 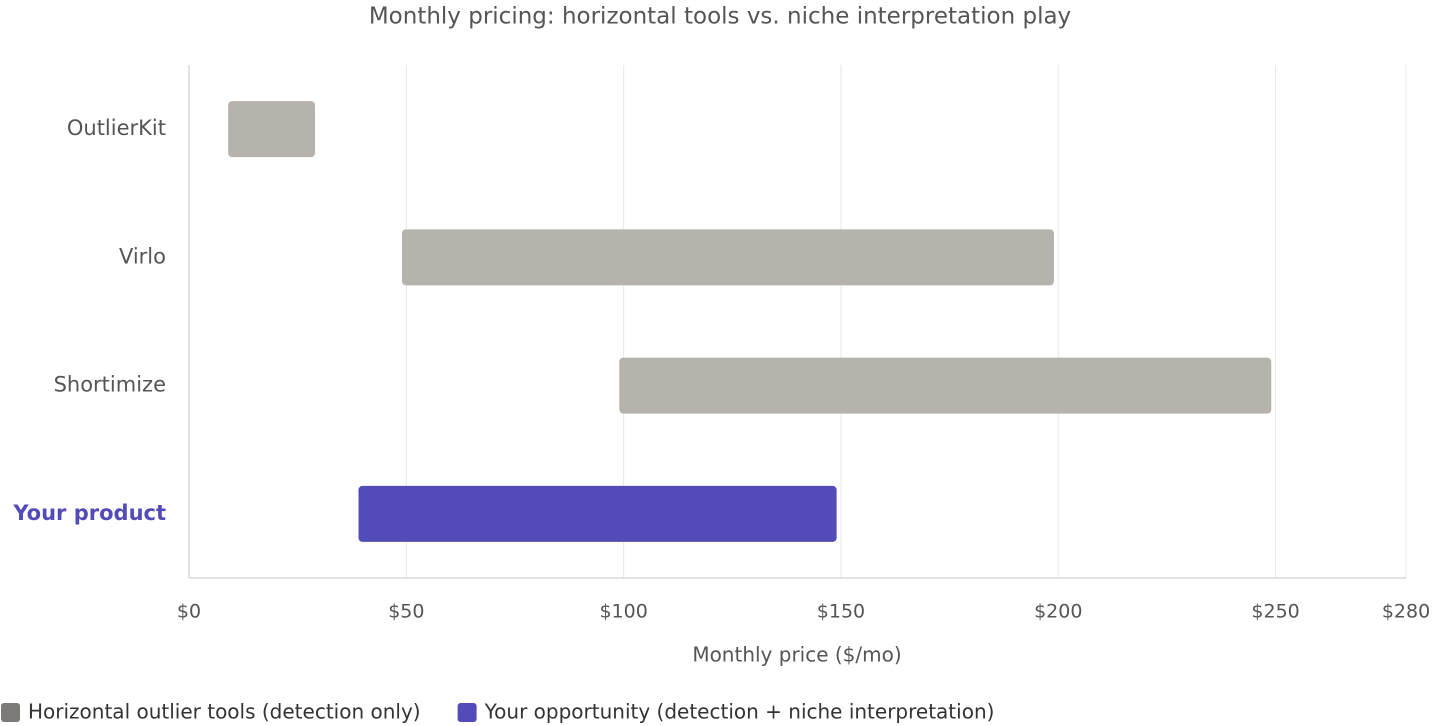 I want to click on x-axis-label: Monthly price ($/mo), so click(x=796, y=655).